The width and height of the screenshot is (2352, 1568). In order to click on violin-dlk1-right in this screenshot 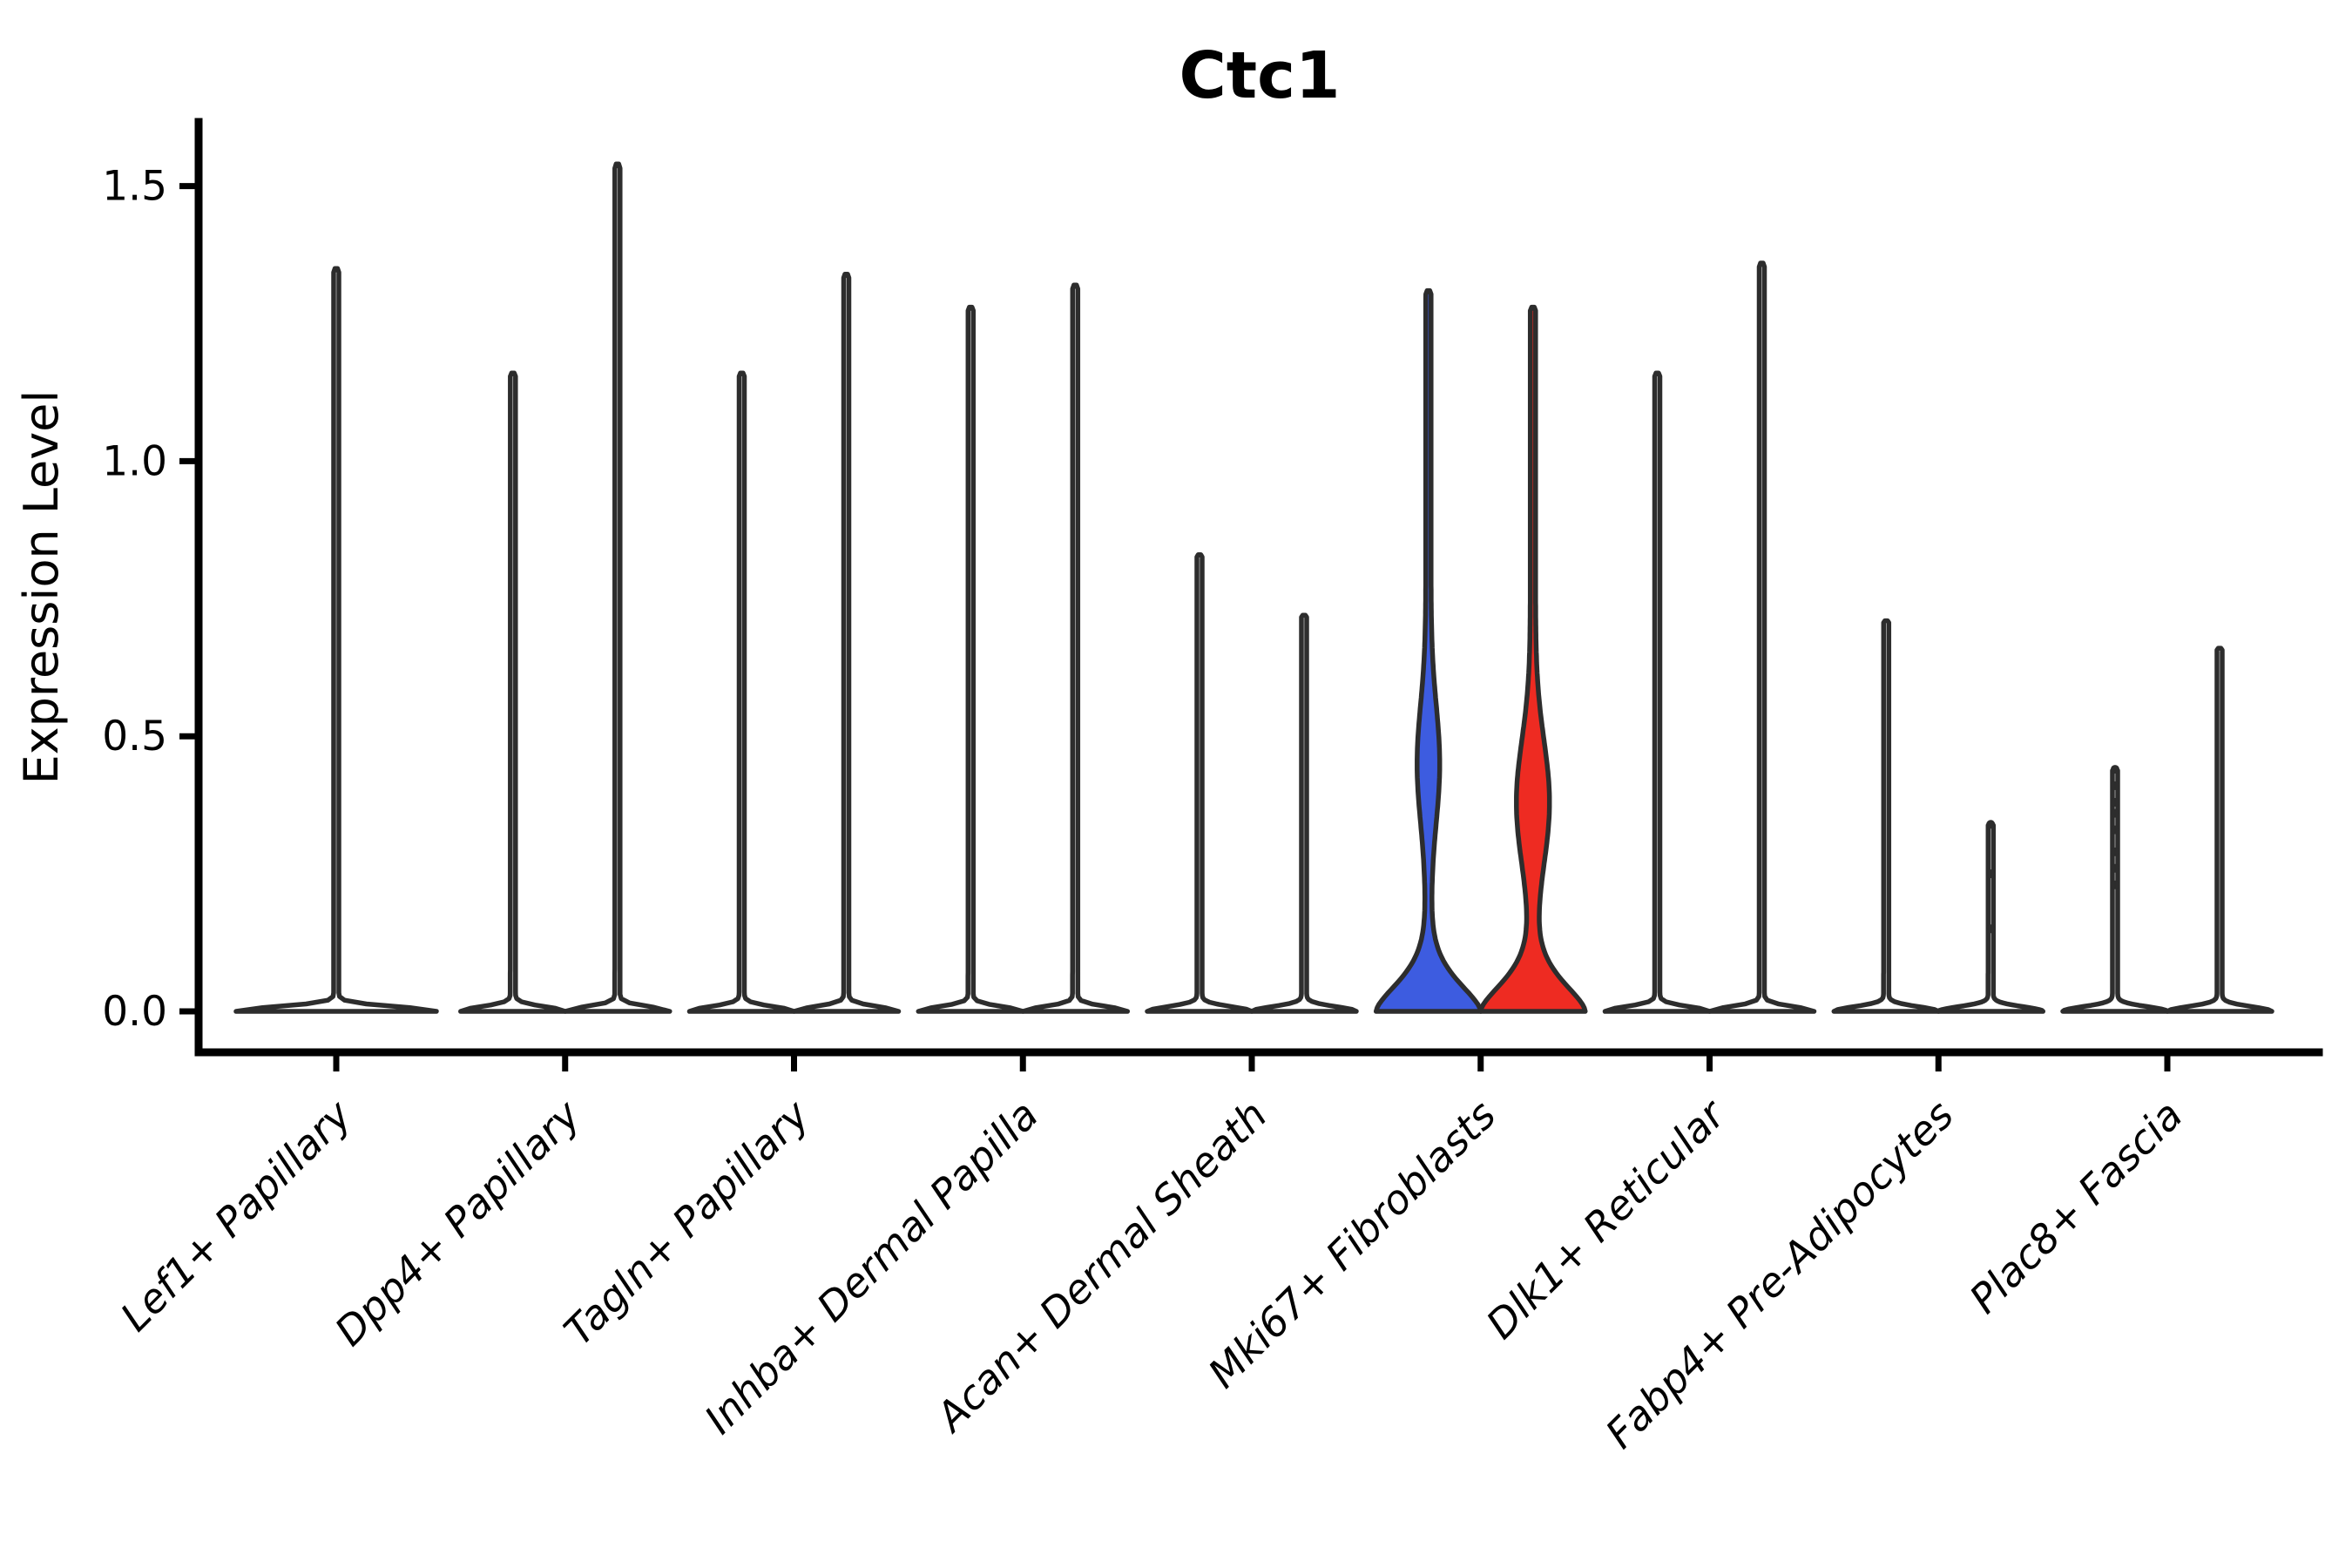, I will do `click(1762, 637)`.